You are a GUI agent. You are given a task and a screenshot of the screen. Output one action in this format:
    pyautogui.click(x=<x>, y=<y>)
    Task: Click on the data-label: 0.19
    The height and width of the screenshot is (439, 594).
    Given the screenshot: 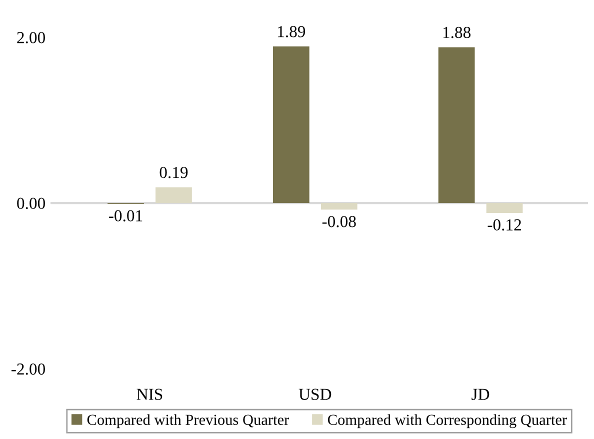 What is the action you would take?
    pyautogui.click(x=174, y=172)
    